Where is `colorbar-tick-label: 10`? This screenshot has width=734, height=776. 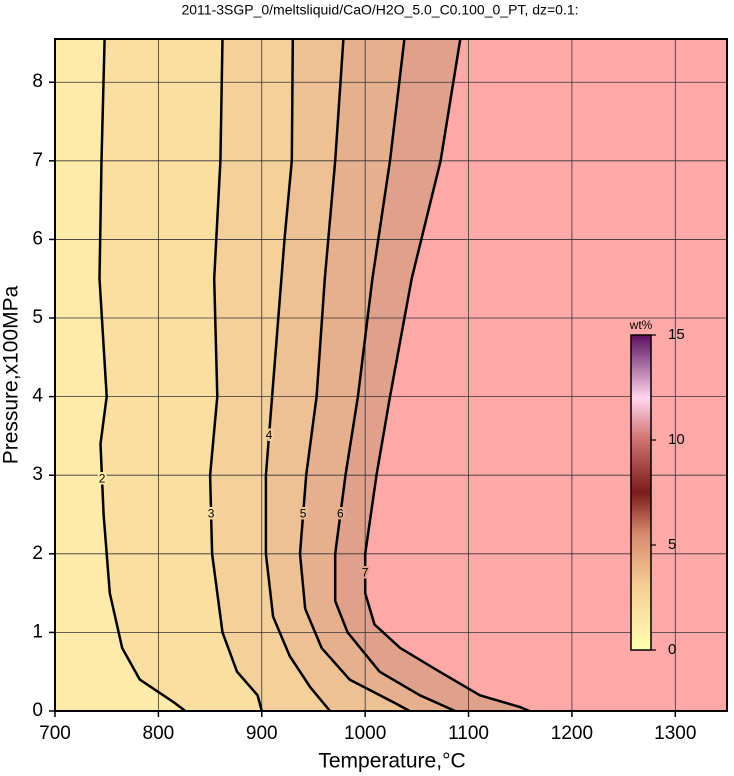
colorbar-tick-label: 10 is located at coordinates (676, 439).